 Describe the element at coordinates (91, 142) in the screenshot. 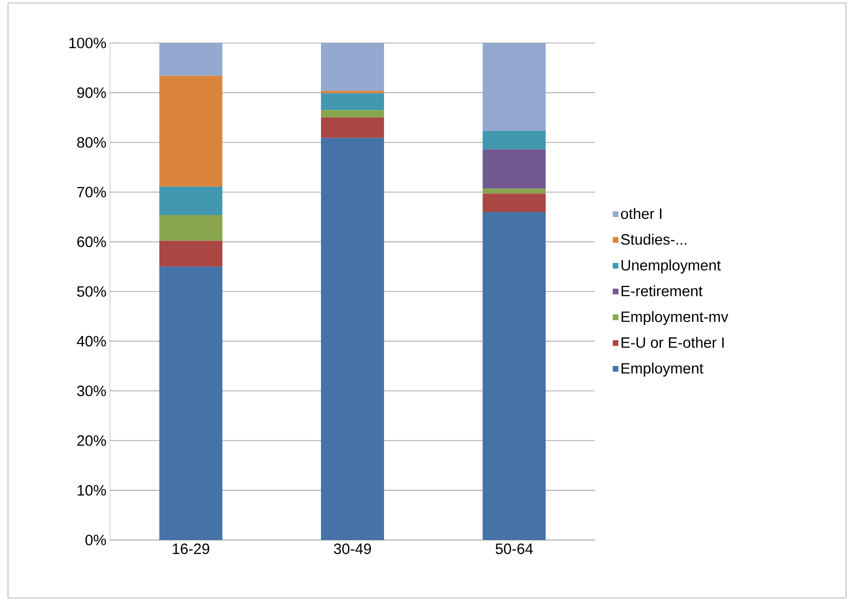

I see `y-tick-label: 80%` at that location.